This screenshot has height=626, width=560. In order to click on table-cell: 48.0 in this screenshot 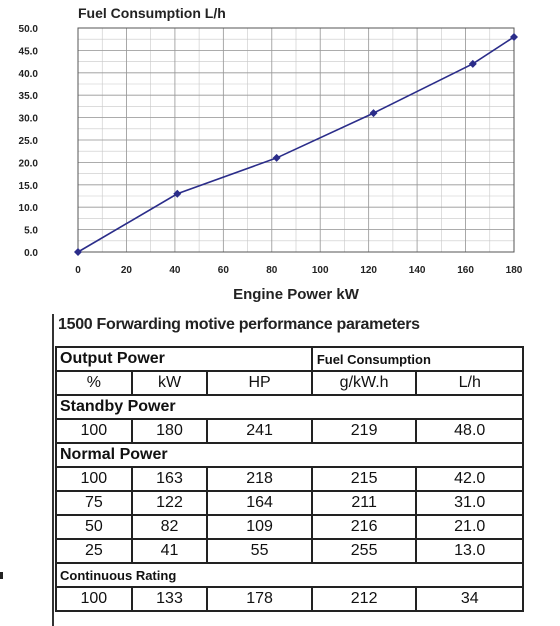, I will do `click(469, 431)`.